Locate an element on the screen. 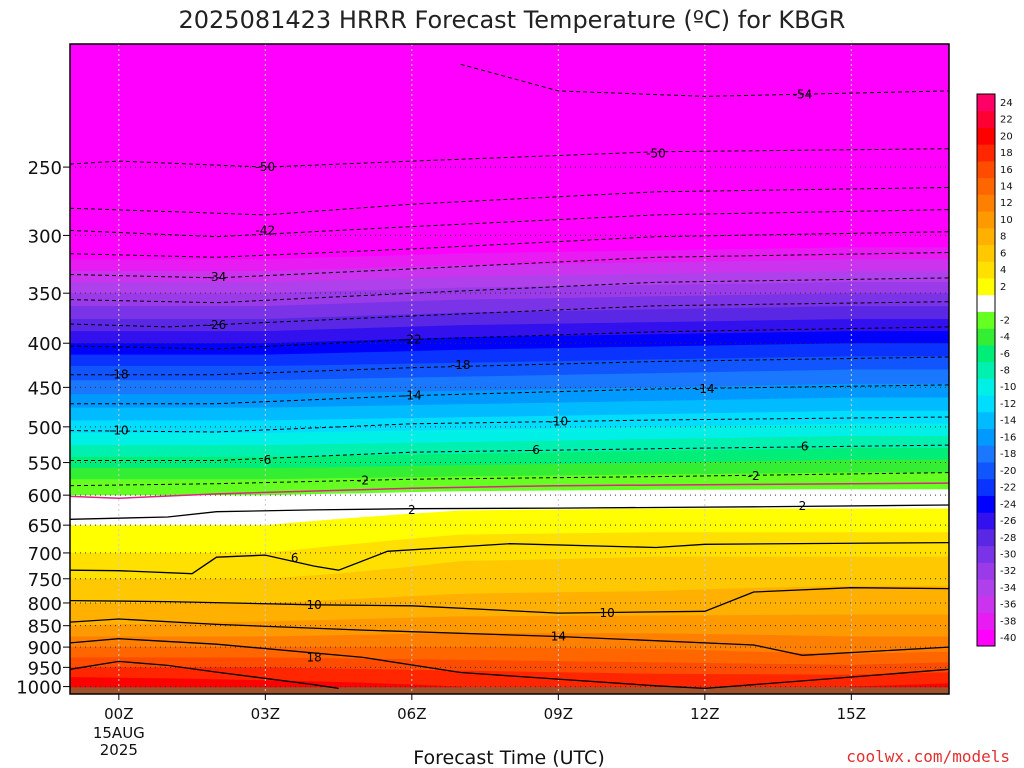  colorbar-label: 4 is located at coordinates (1003, 270).